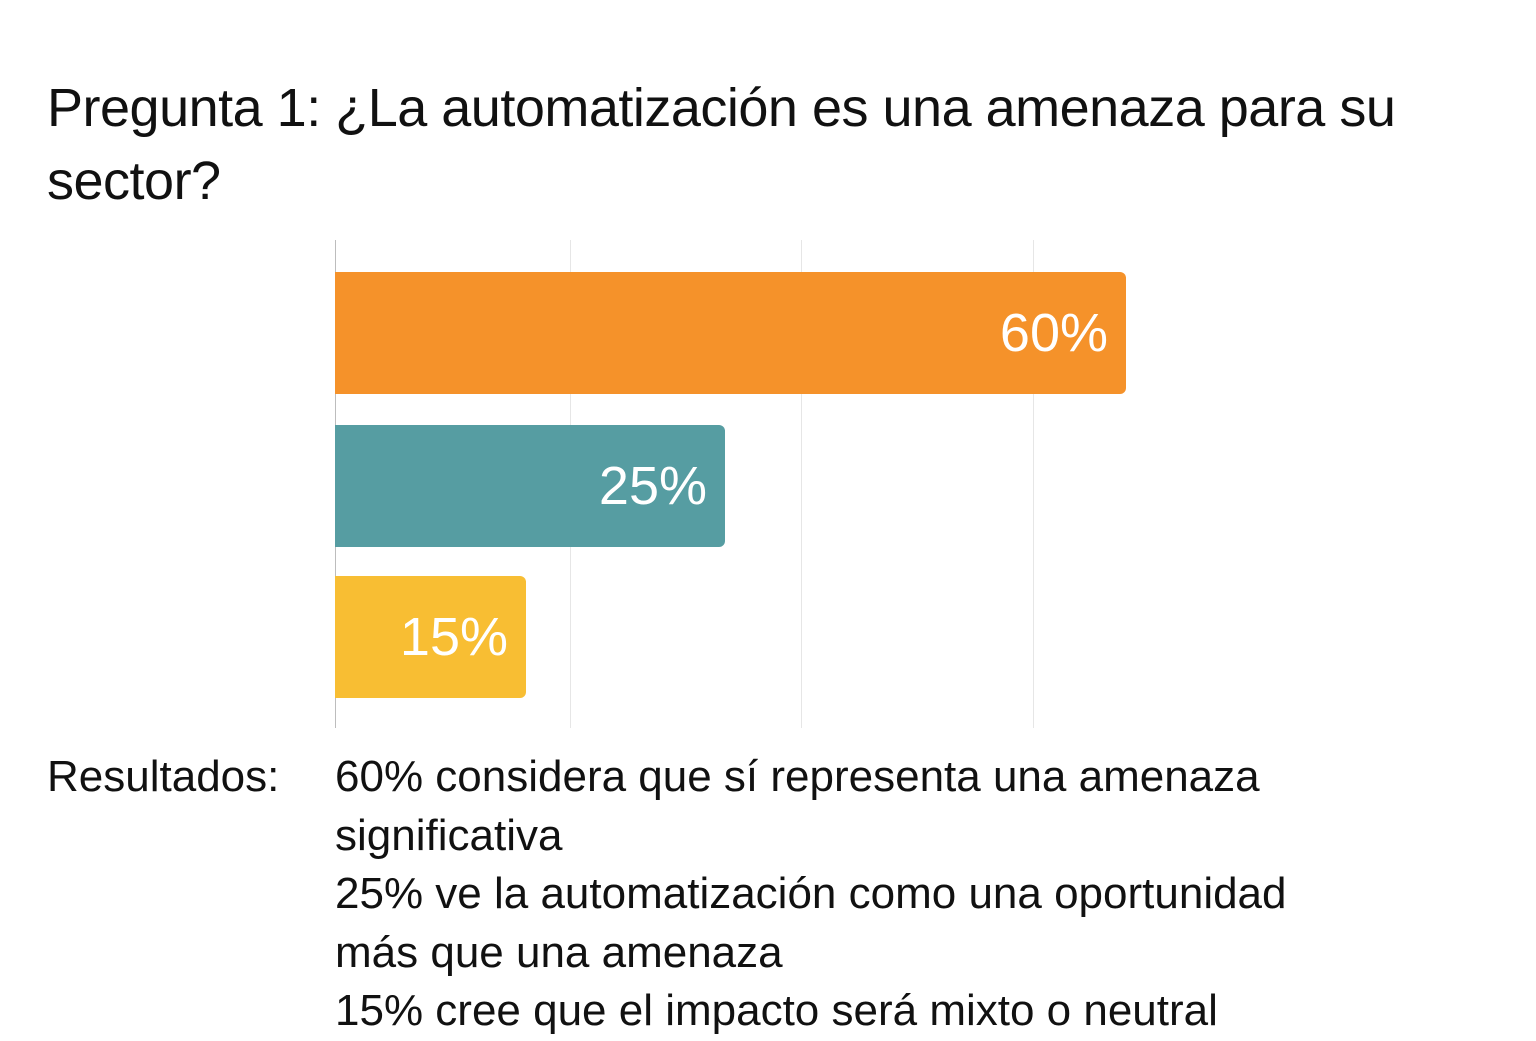 The width and height of the screenshot is (1536, 1041). Describe the element at coordinates (1053, 333) in the screenshot. I see `data-label: 60%` at that location.